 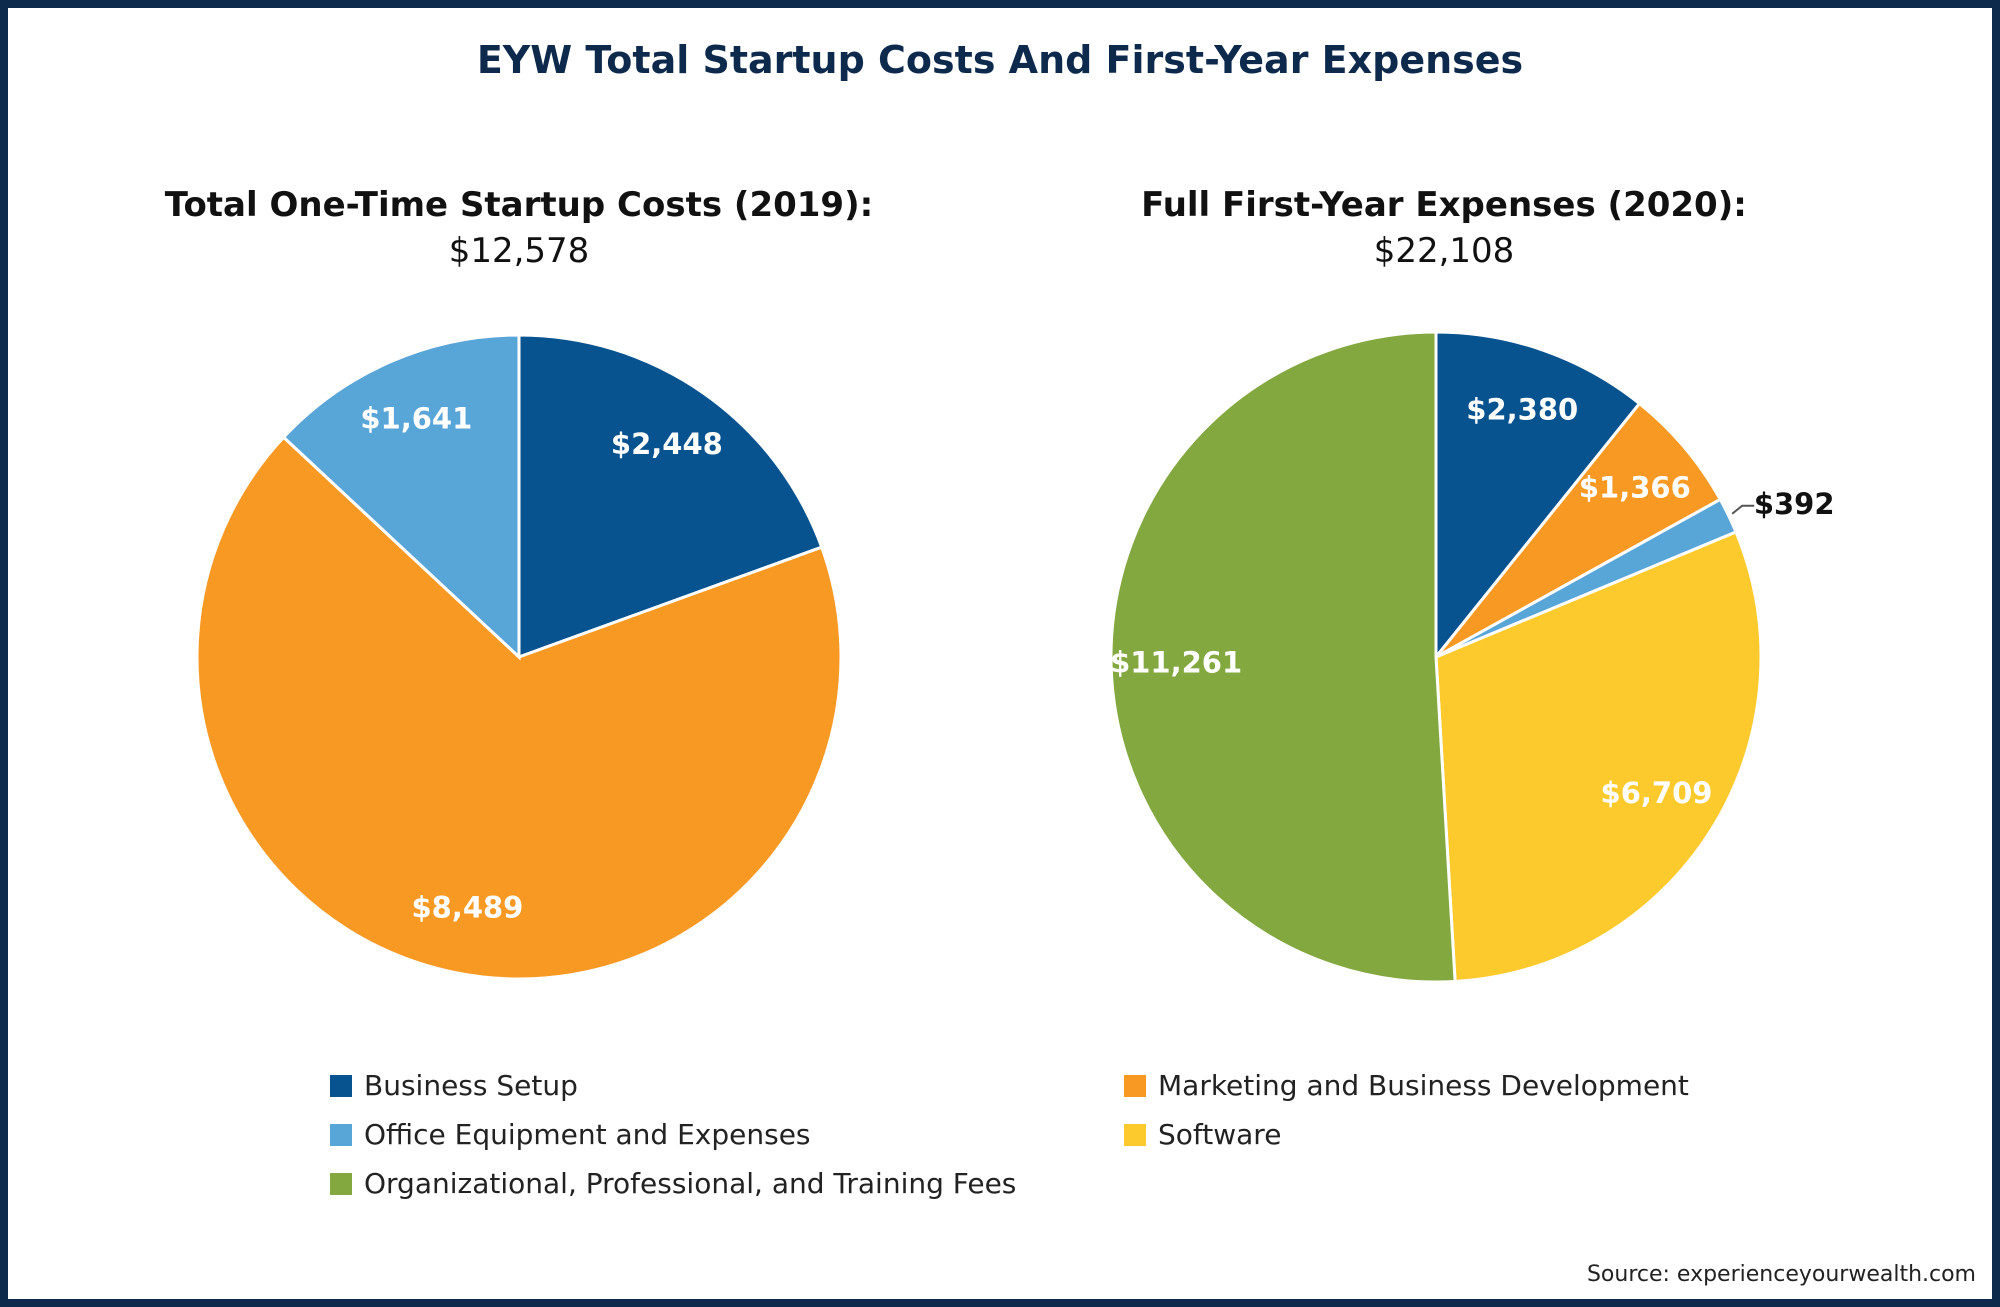 What do you see at coordinates (1635, 487) in the screenshot?
I see `data-label: $1,366` at bounding box center [1635, 487].